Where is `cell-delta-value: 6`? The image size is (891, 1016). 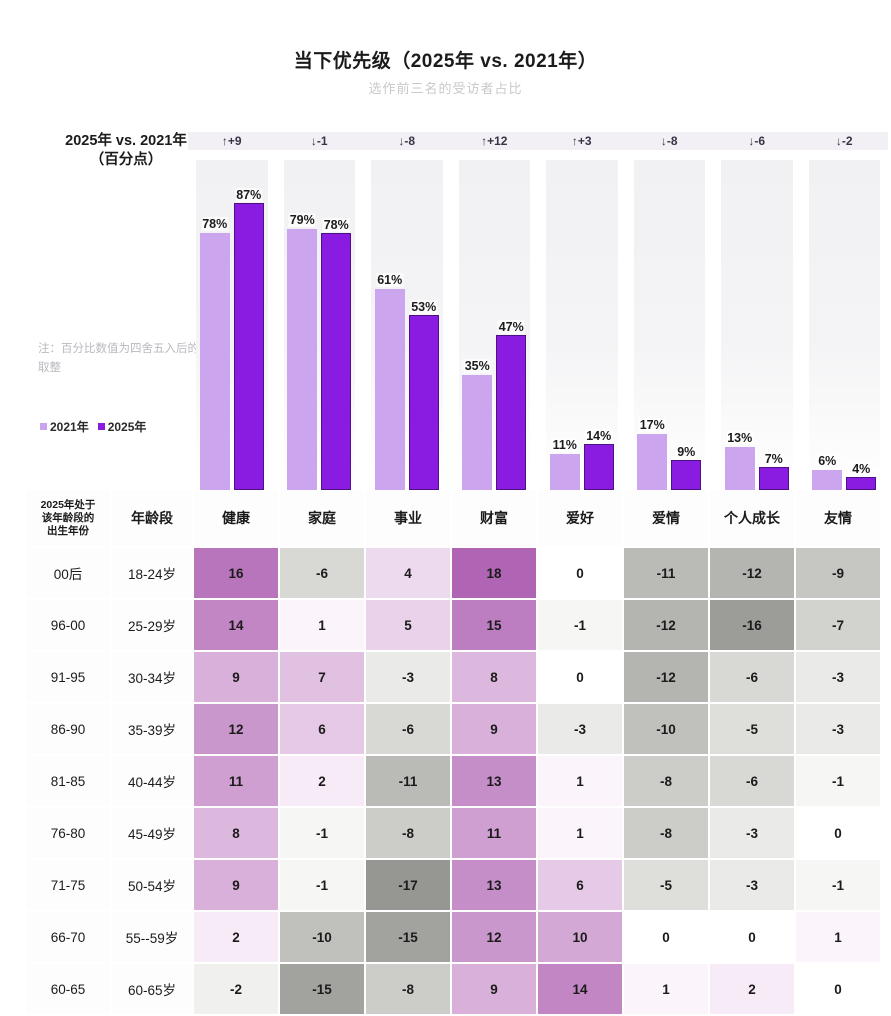
cell-delta-value: 6 is located at coordinates (580, 885).